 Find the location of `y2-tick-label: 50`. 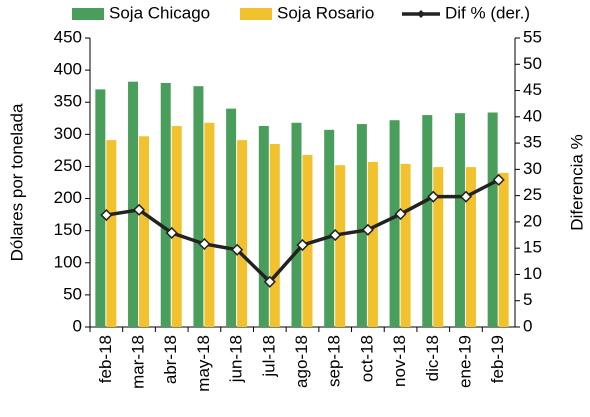

y2-tick-label: 50 is located at coordinates (532, 63).